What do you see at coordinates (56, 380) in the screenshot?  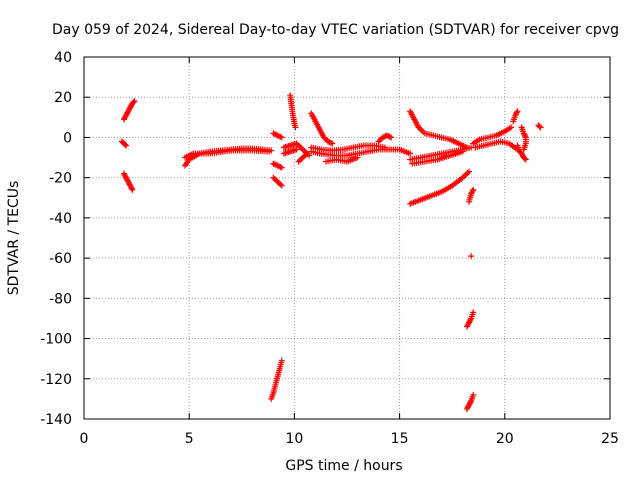 I see `y-tick-label: -120` at bounding box center [56, 380].